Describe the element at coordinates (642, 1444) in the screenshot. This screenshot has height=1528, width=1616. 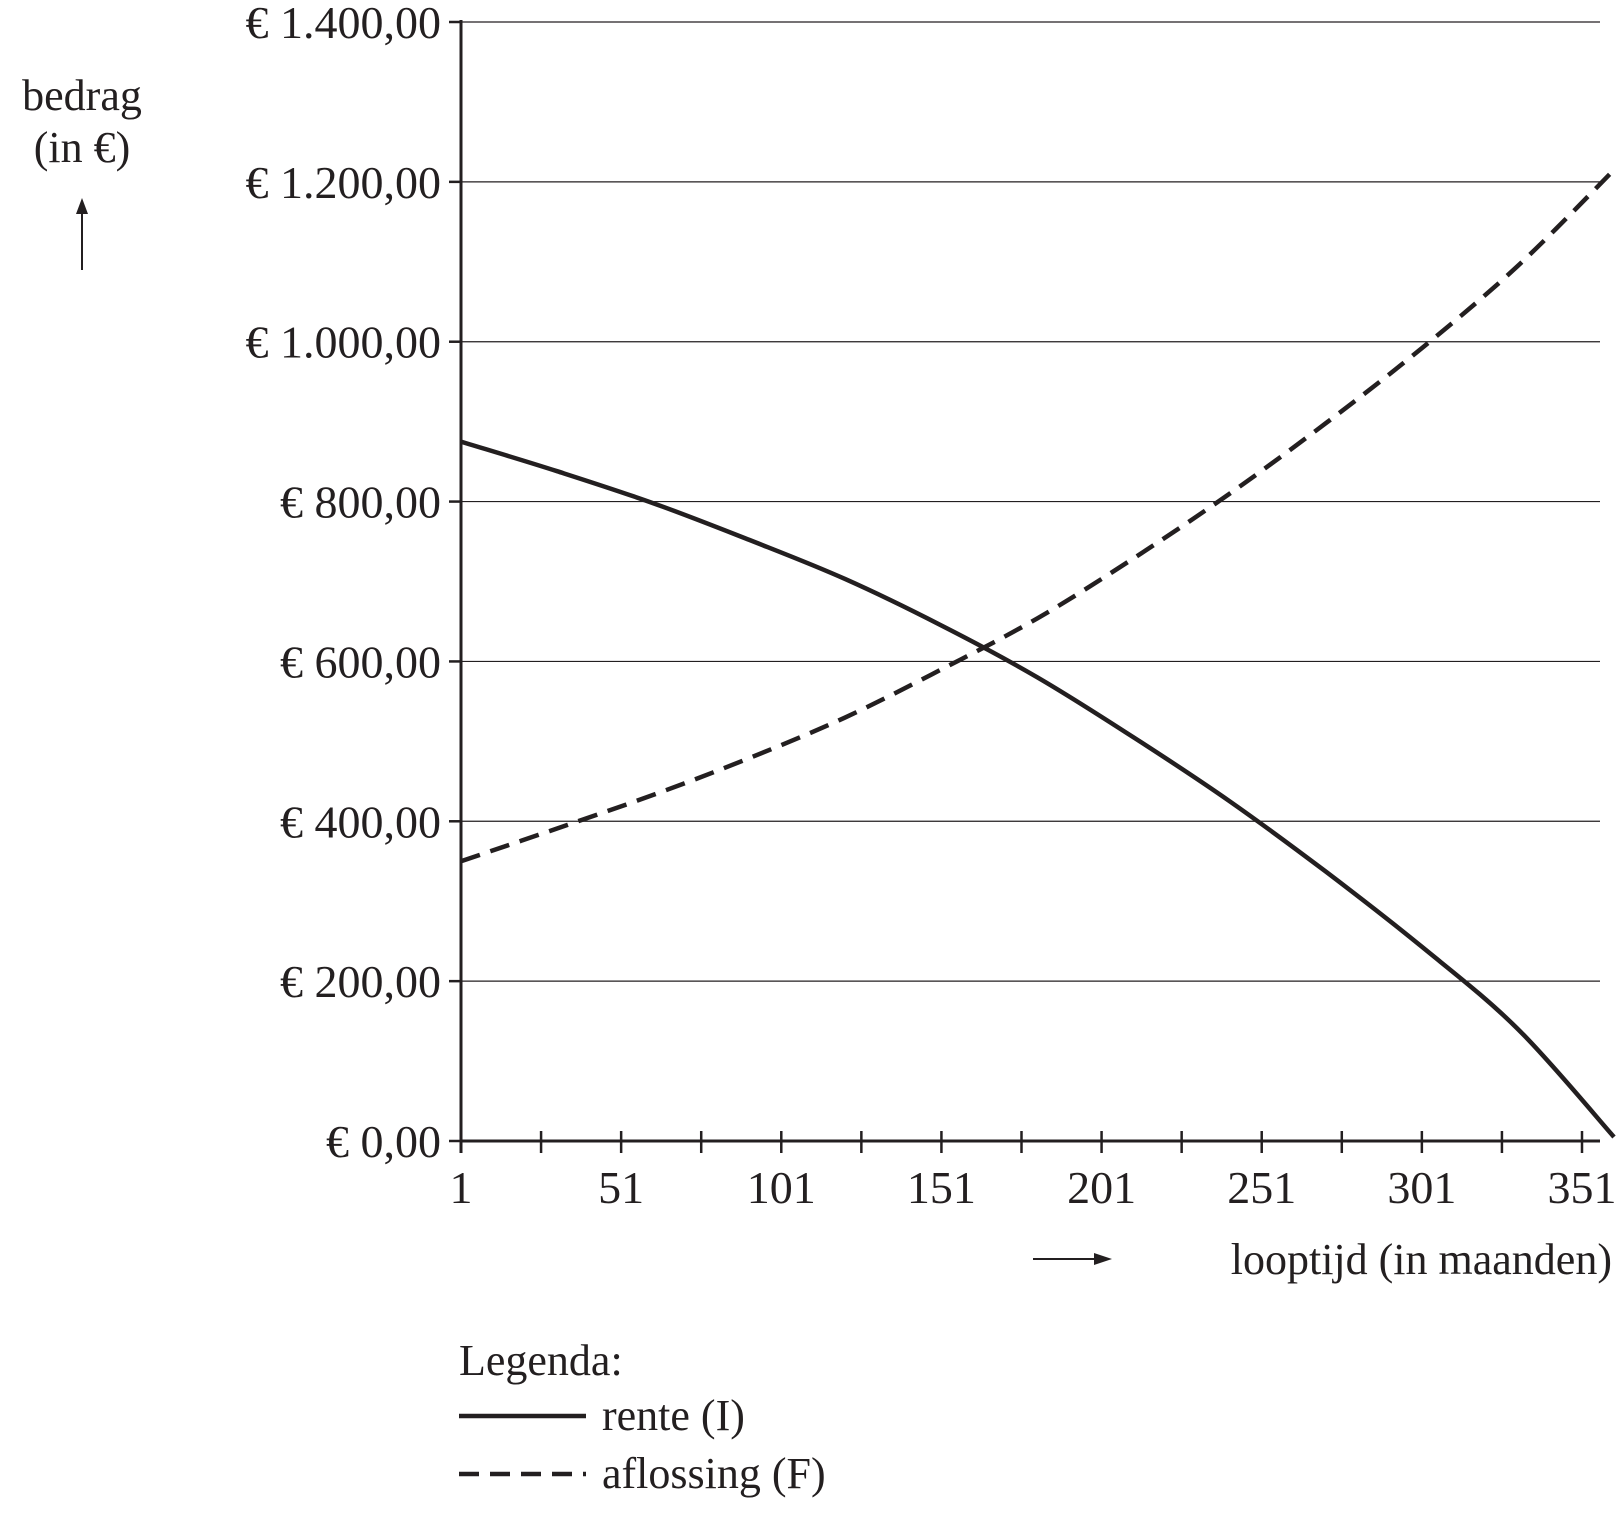
I see `legend: rente (I) aflossing (F)` at that location.